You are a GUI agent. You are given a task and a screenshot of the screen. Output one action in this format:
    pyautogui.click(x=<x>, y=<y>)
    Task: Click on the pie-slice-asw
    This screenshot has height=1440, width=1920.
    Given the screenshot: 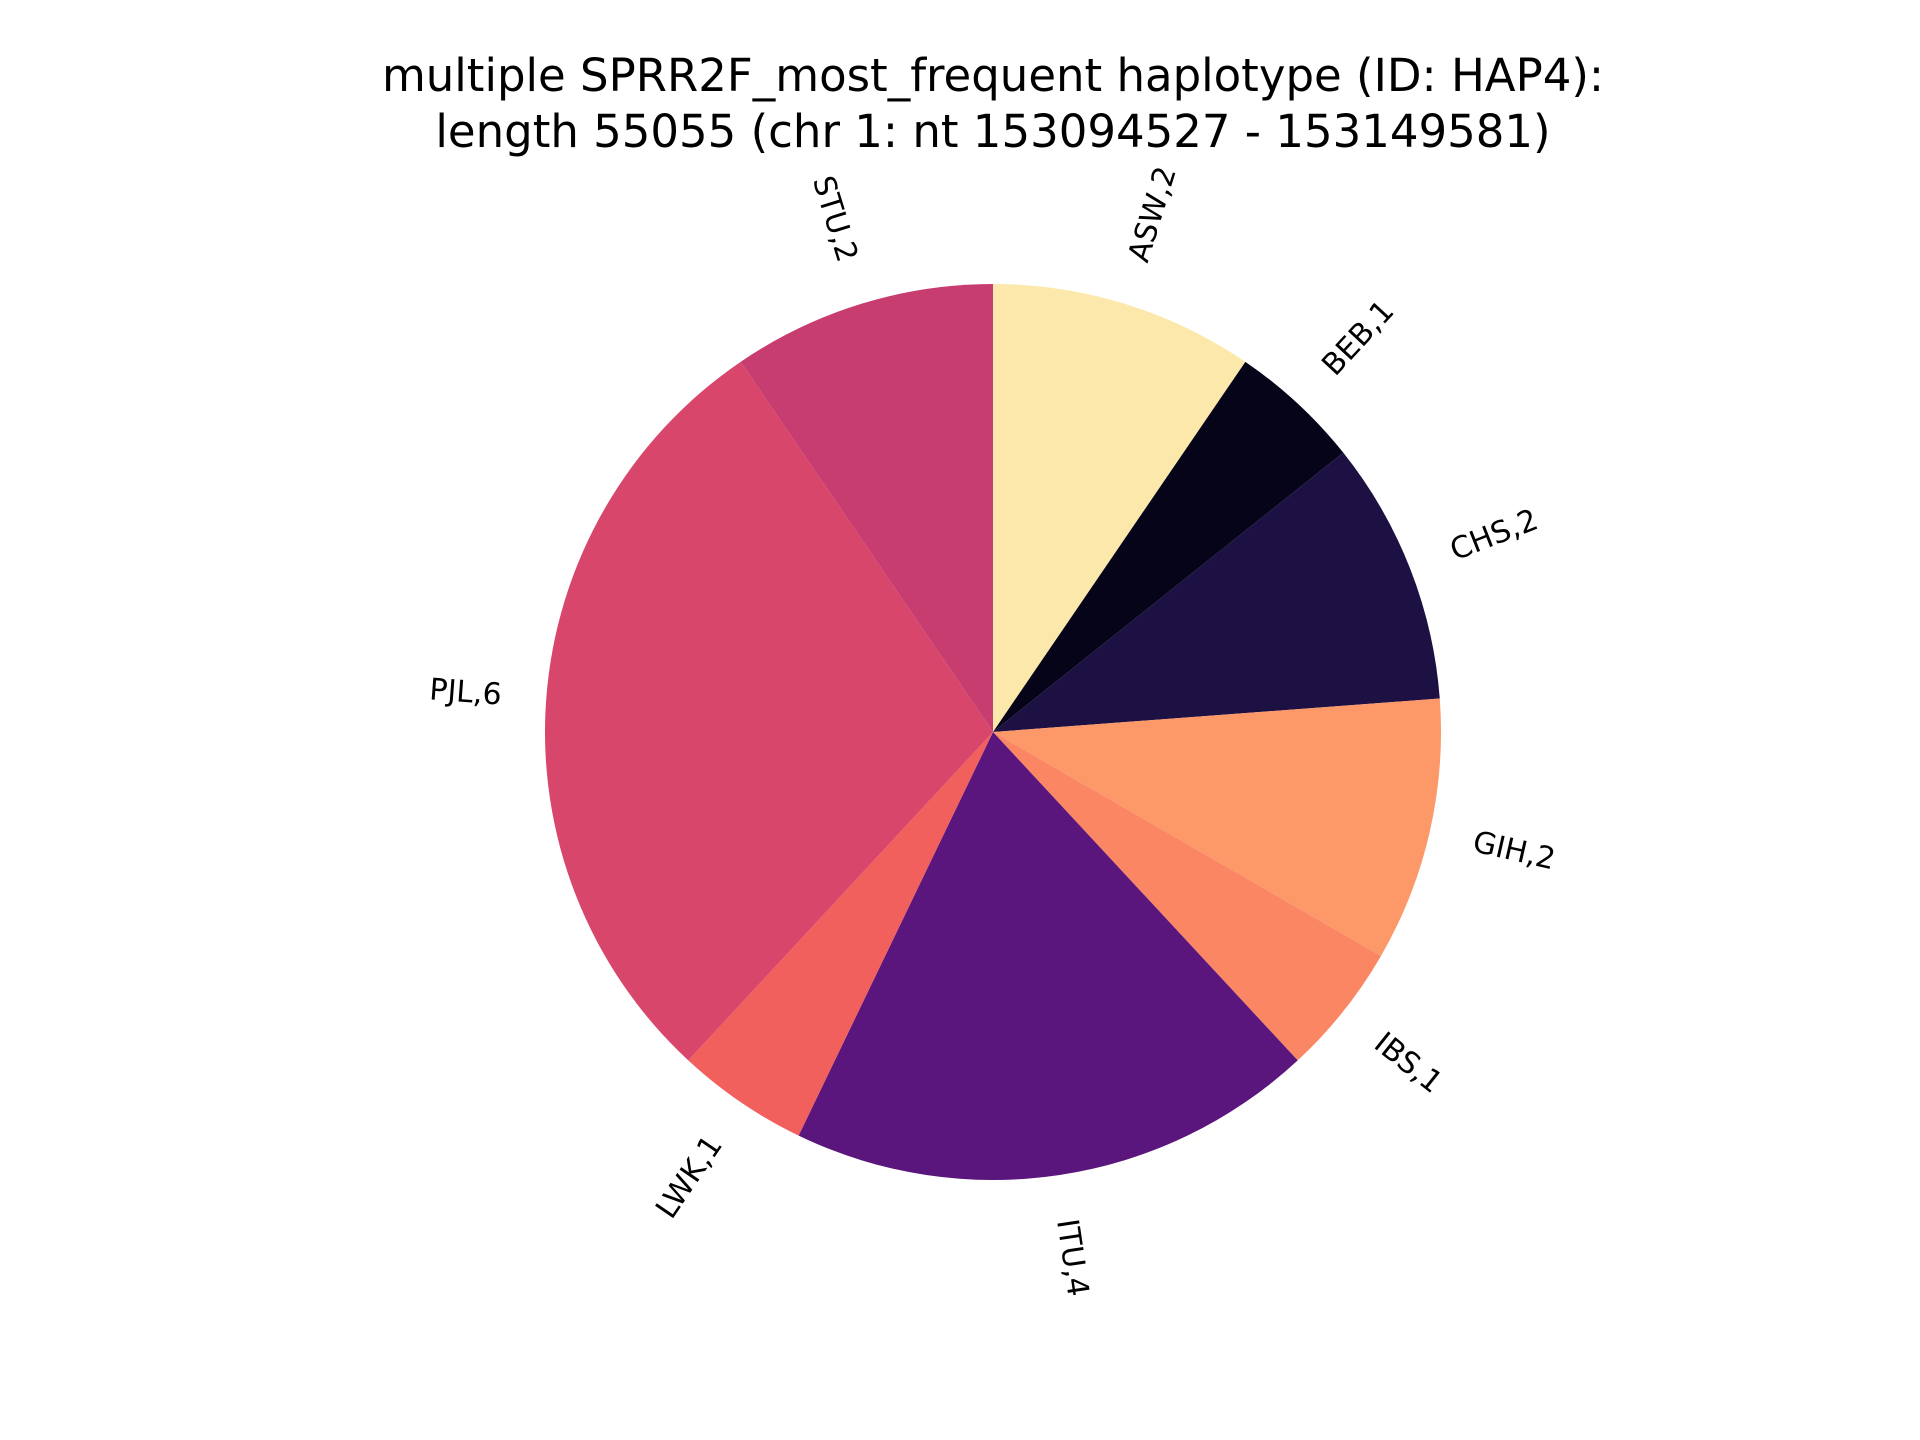 What is the action you would take?
    pyautogui.click(x=1119, y=508)
    